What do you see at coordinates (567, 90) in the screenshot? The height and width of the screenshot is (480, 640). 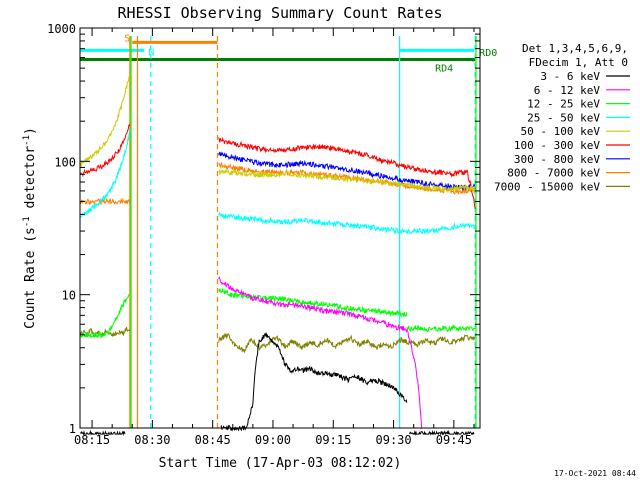 I see `legend-entry-label: 6 - 12 keV` at bounding box center [567, 90].